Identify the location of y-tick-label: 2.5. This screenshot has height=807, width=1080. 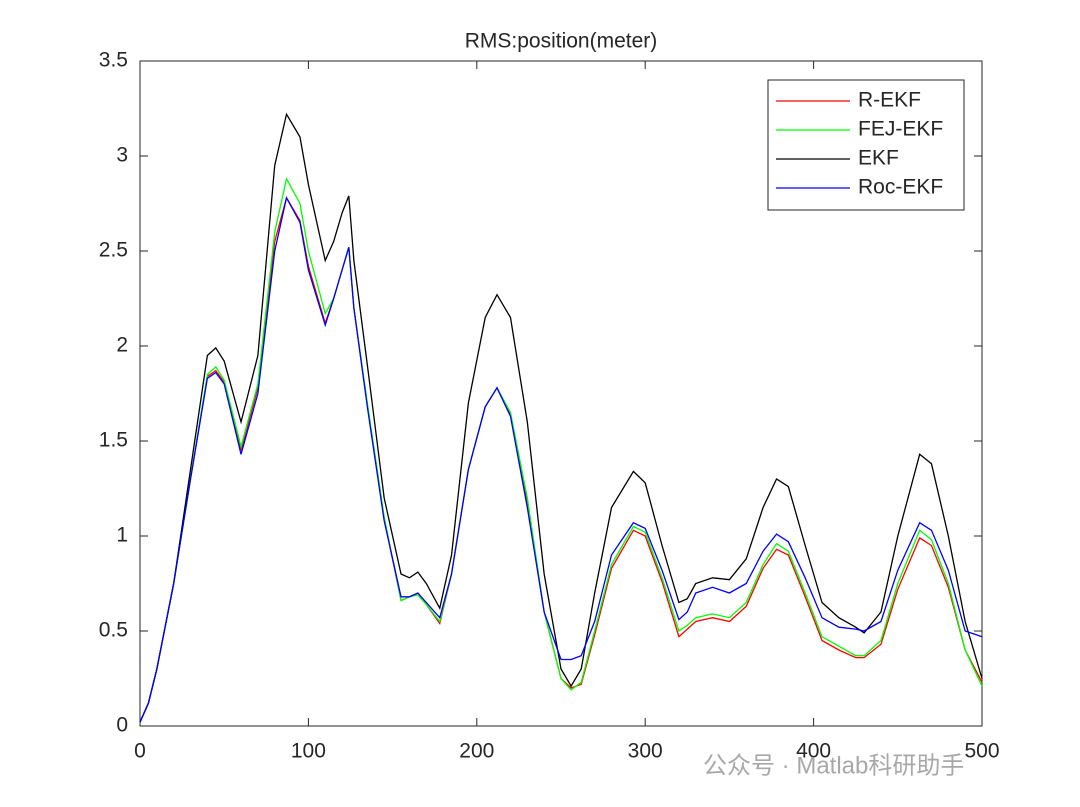
(113, 250).